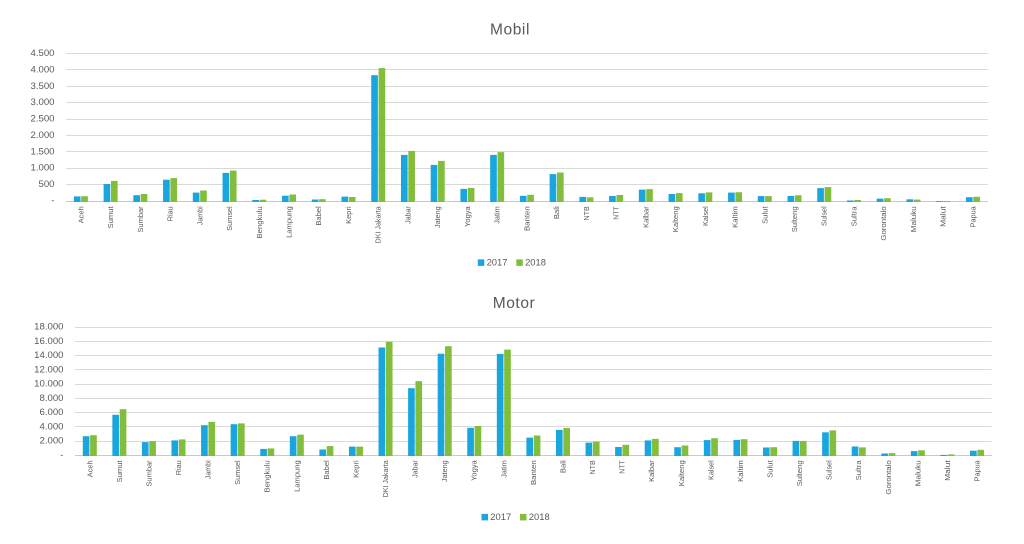 Image resolution: width=1024 pixels, height=544 pixels. I want to click on svg-text: 16.000, so click(48, 341).